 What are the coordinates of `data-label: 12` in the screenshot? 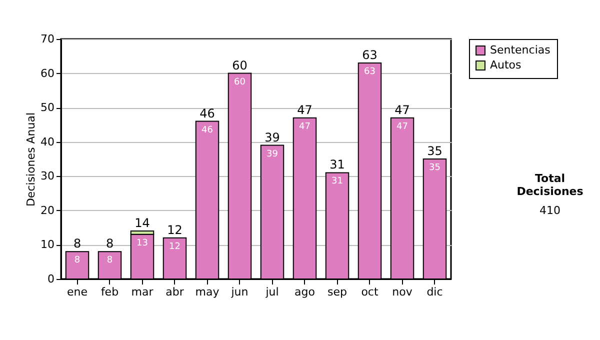 It's located at (174, 247).